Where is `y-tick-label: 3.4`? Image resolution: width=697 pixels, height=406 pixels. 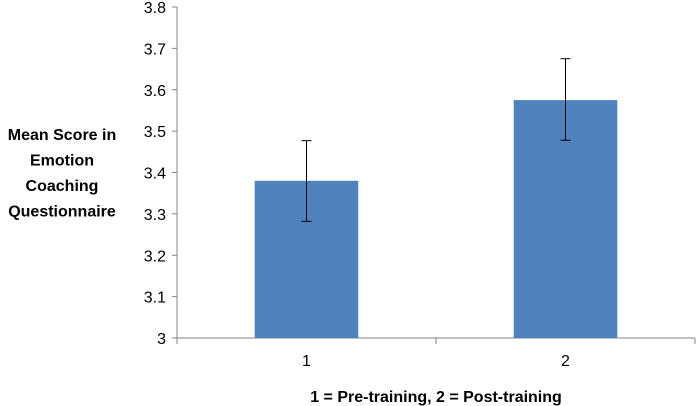 y-tick-label: 3.4 is located at coordinates (155, 174).